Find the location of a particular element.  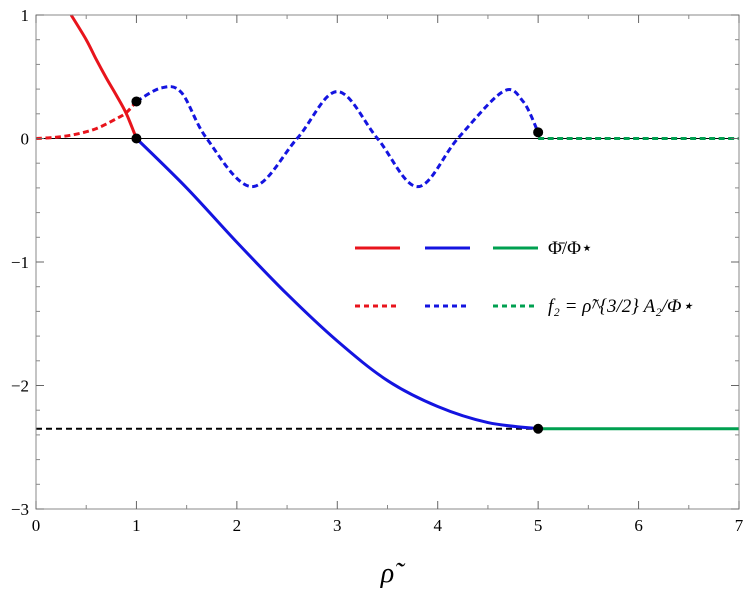

x-tick-label: 2 is located at coordinates (237, 525).